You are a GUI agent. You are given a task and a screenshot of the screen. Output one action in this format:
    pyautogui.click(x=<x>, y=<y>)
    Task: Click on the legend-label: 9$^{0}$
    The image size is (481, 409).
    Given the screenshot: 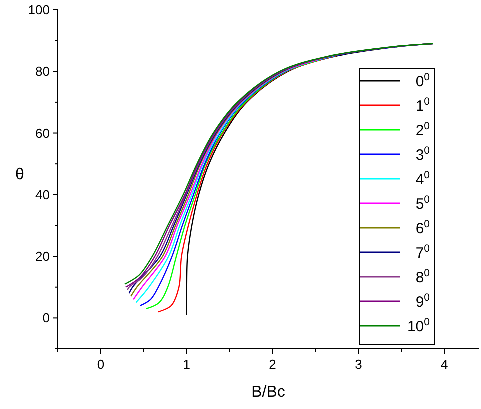 What is the action you would take?
    pyautogui.click(x=423, y=301)
    